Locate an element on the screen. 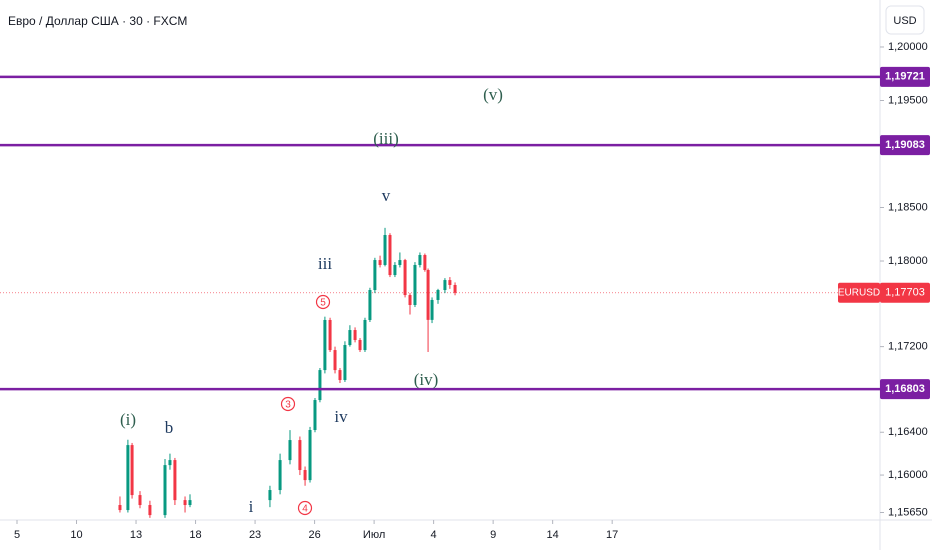  wave-label: 3 is located at coordinates (288, 405).